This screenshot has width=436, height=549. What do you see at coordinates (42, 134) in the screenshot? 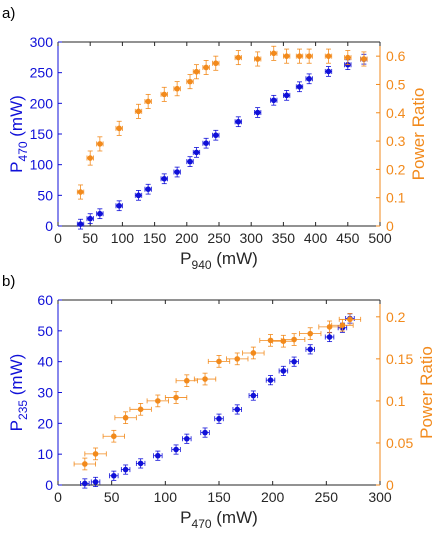
I see `y-tick-label-a: 150` at bounding box center [42, 134].